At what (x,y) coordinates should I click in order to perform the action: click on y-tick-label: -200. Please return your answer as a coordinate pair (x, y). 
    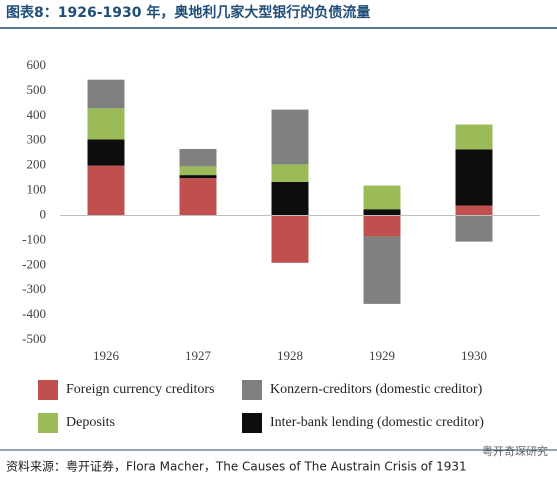
    Looking at the image, I should click on (34, 263).